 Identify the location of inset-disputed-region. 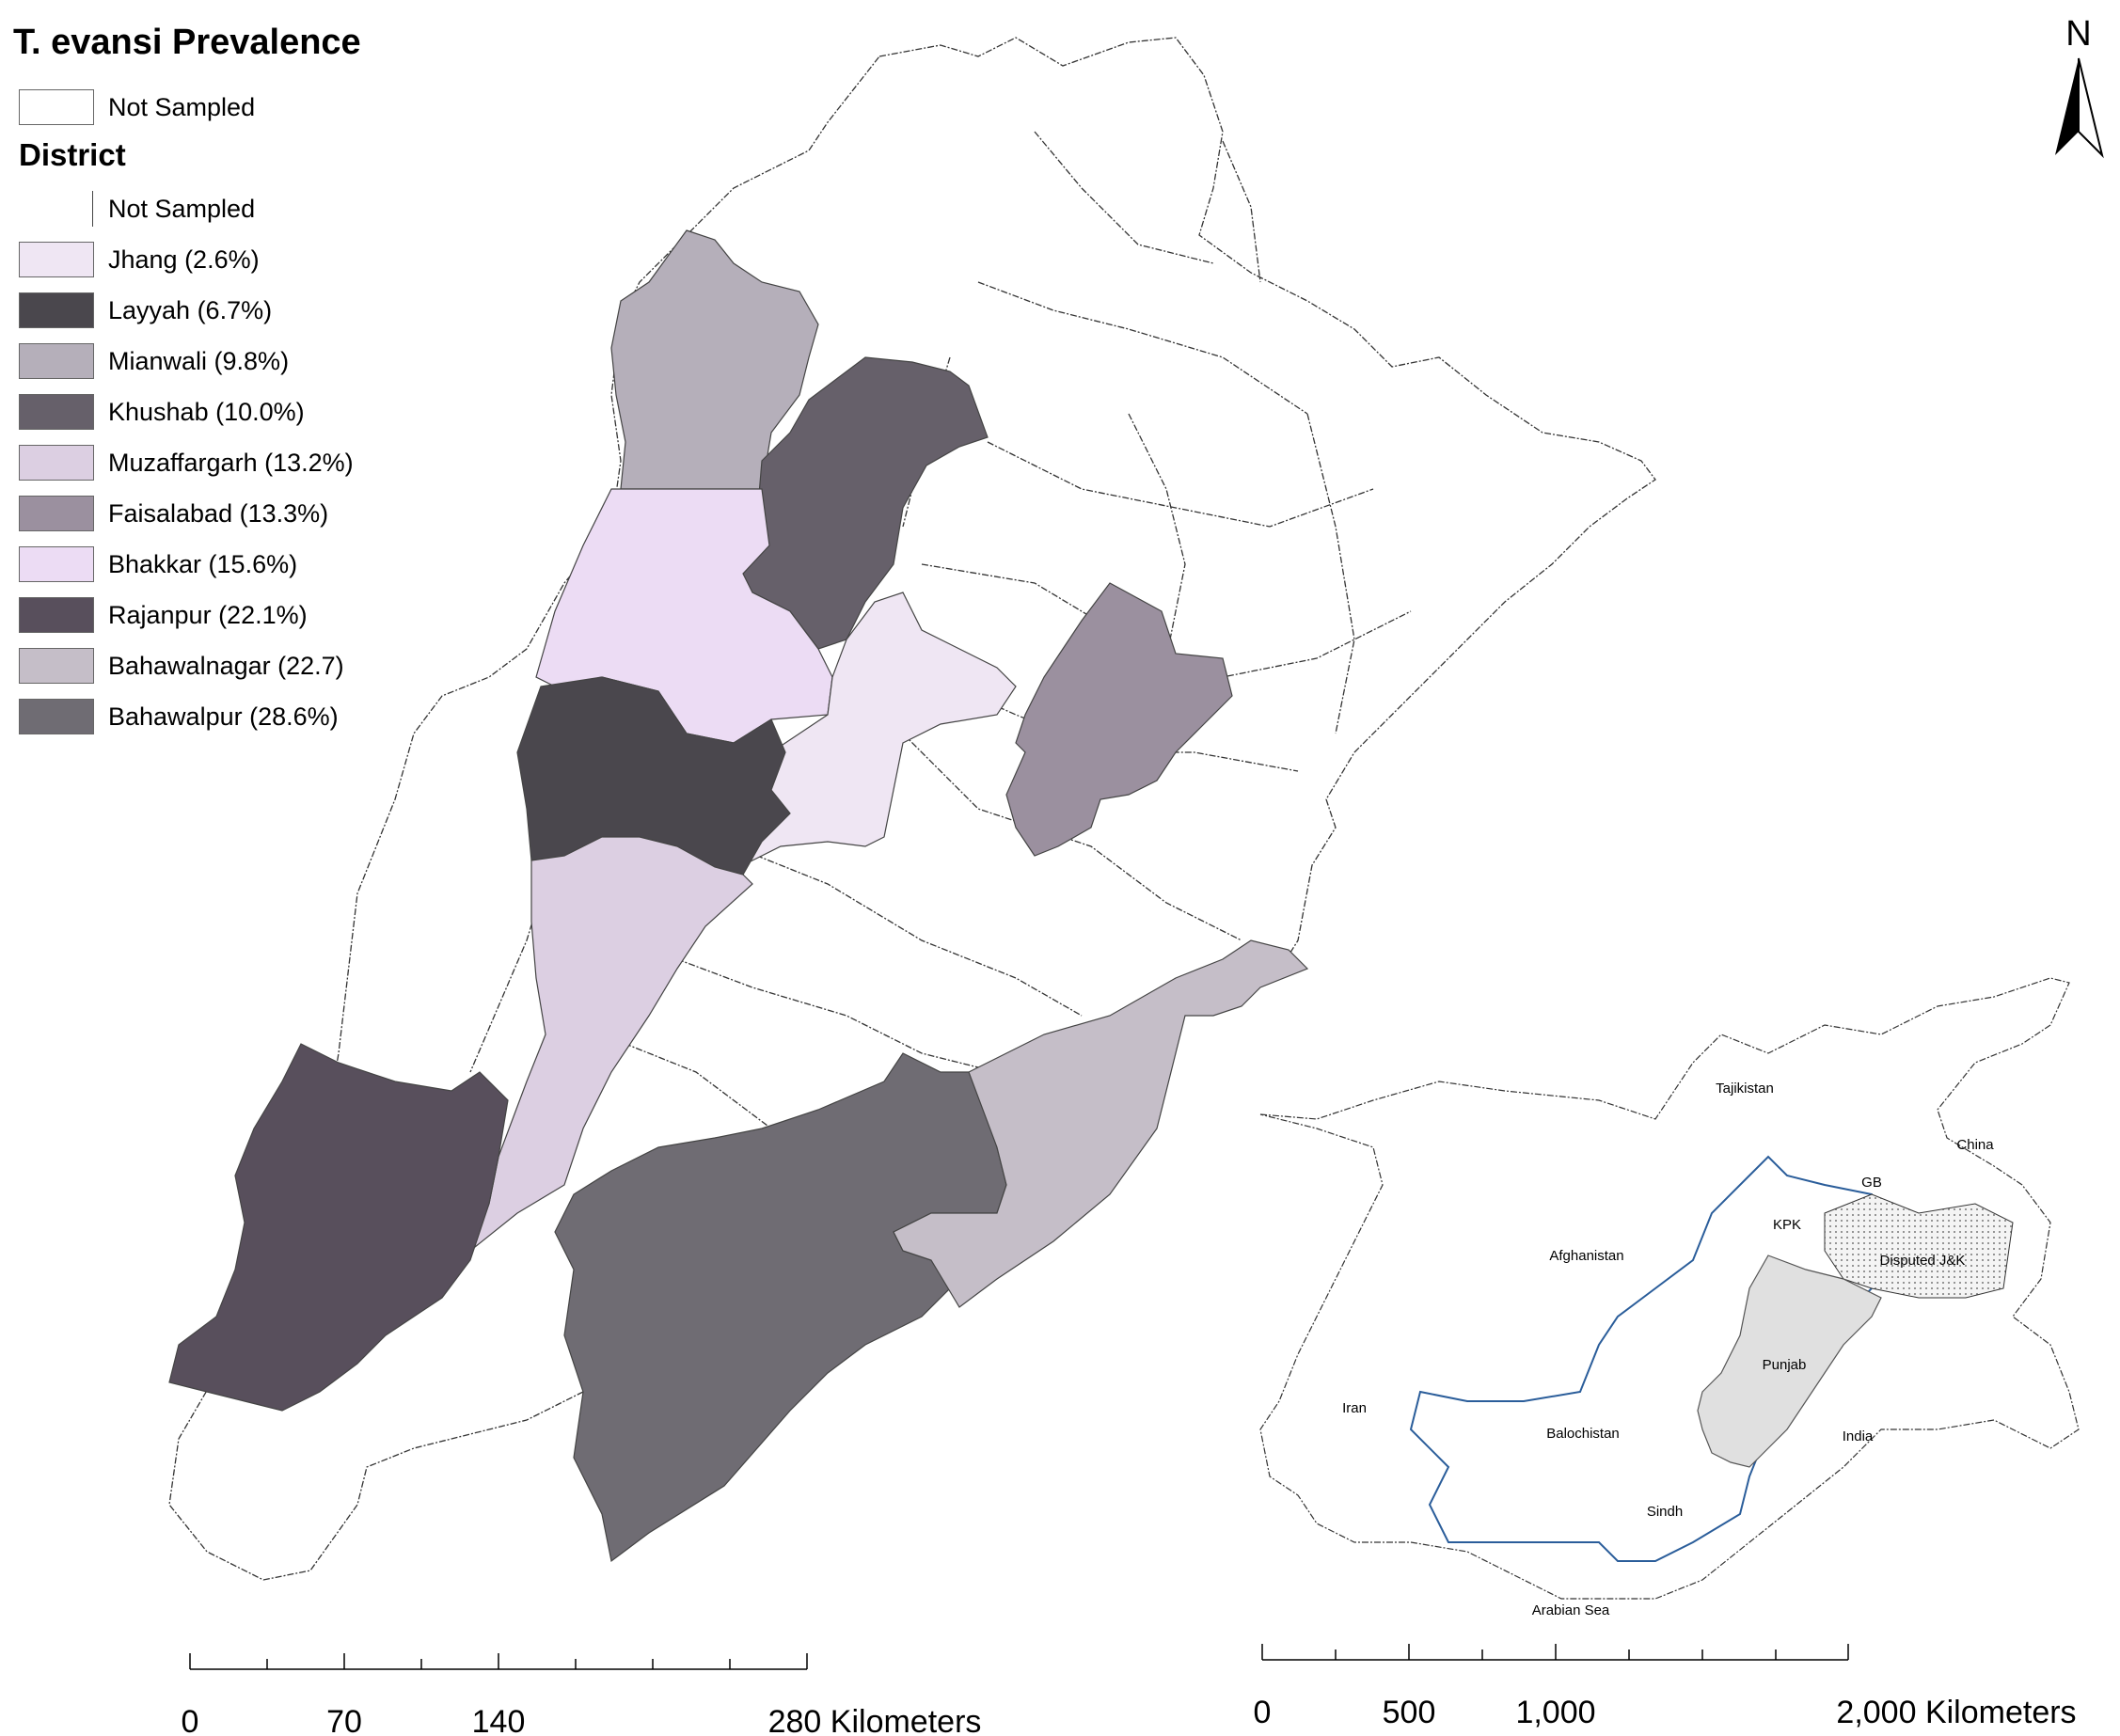
(1919, 1246).